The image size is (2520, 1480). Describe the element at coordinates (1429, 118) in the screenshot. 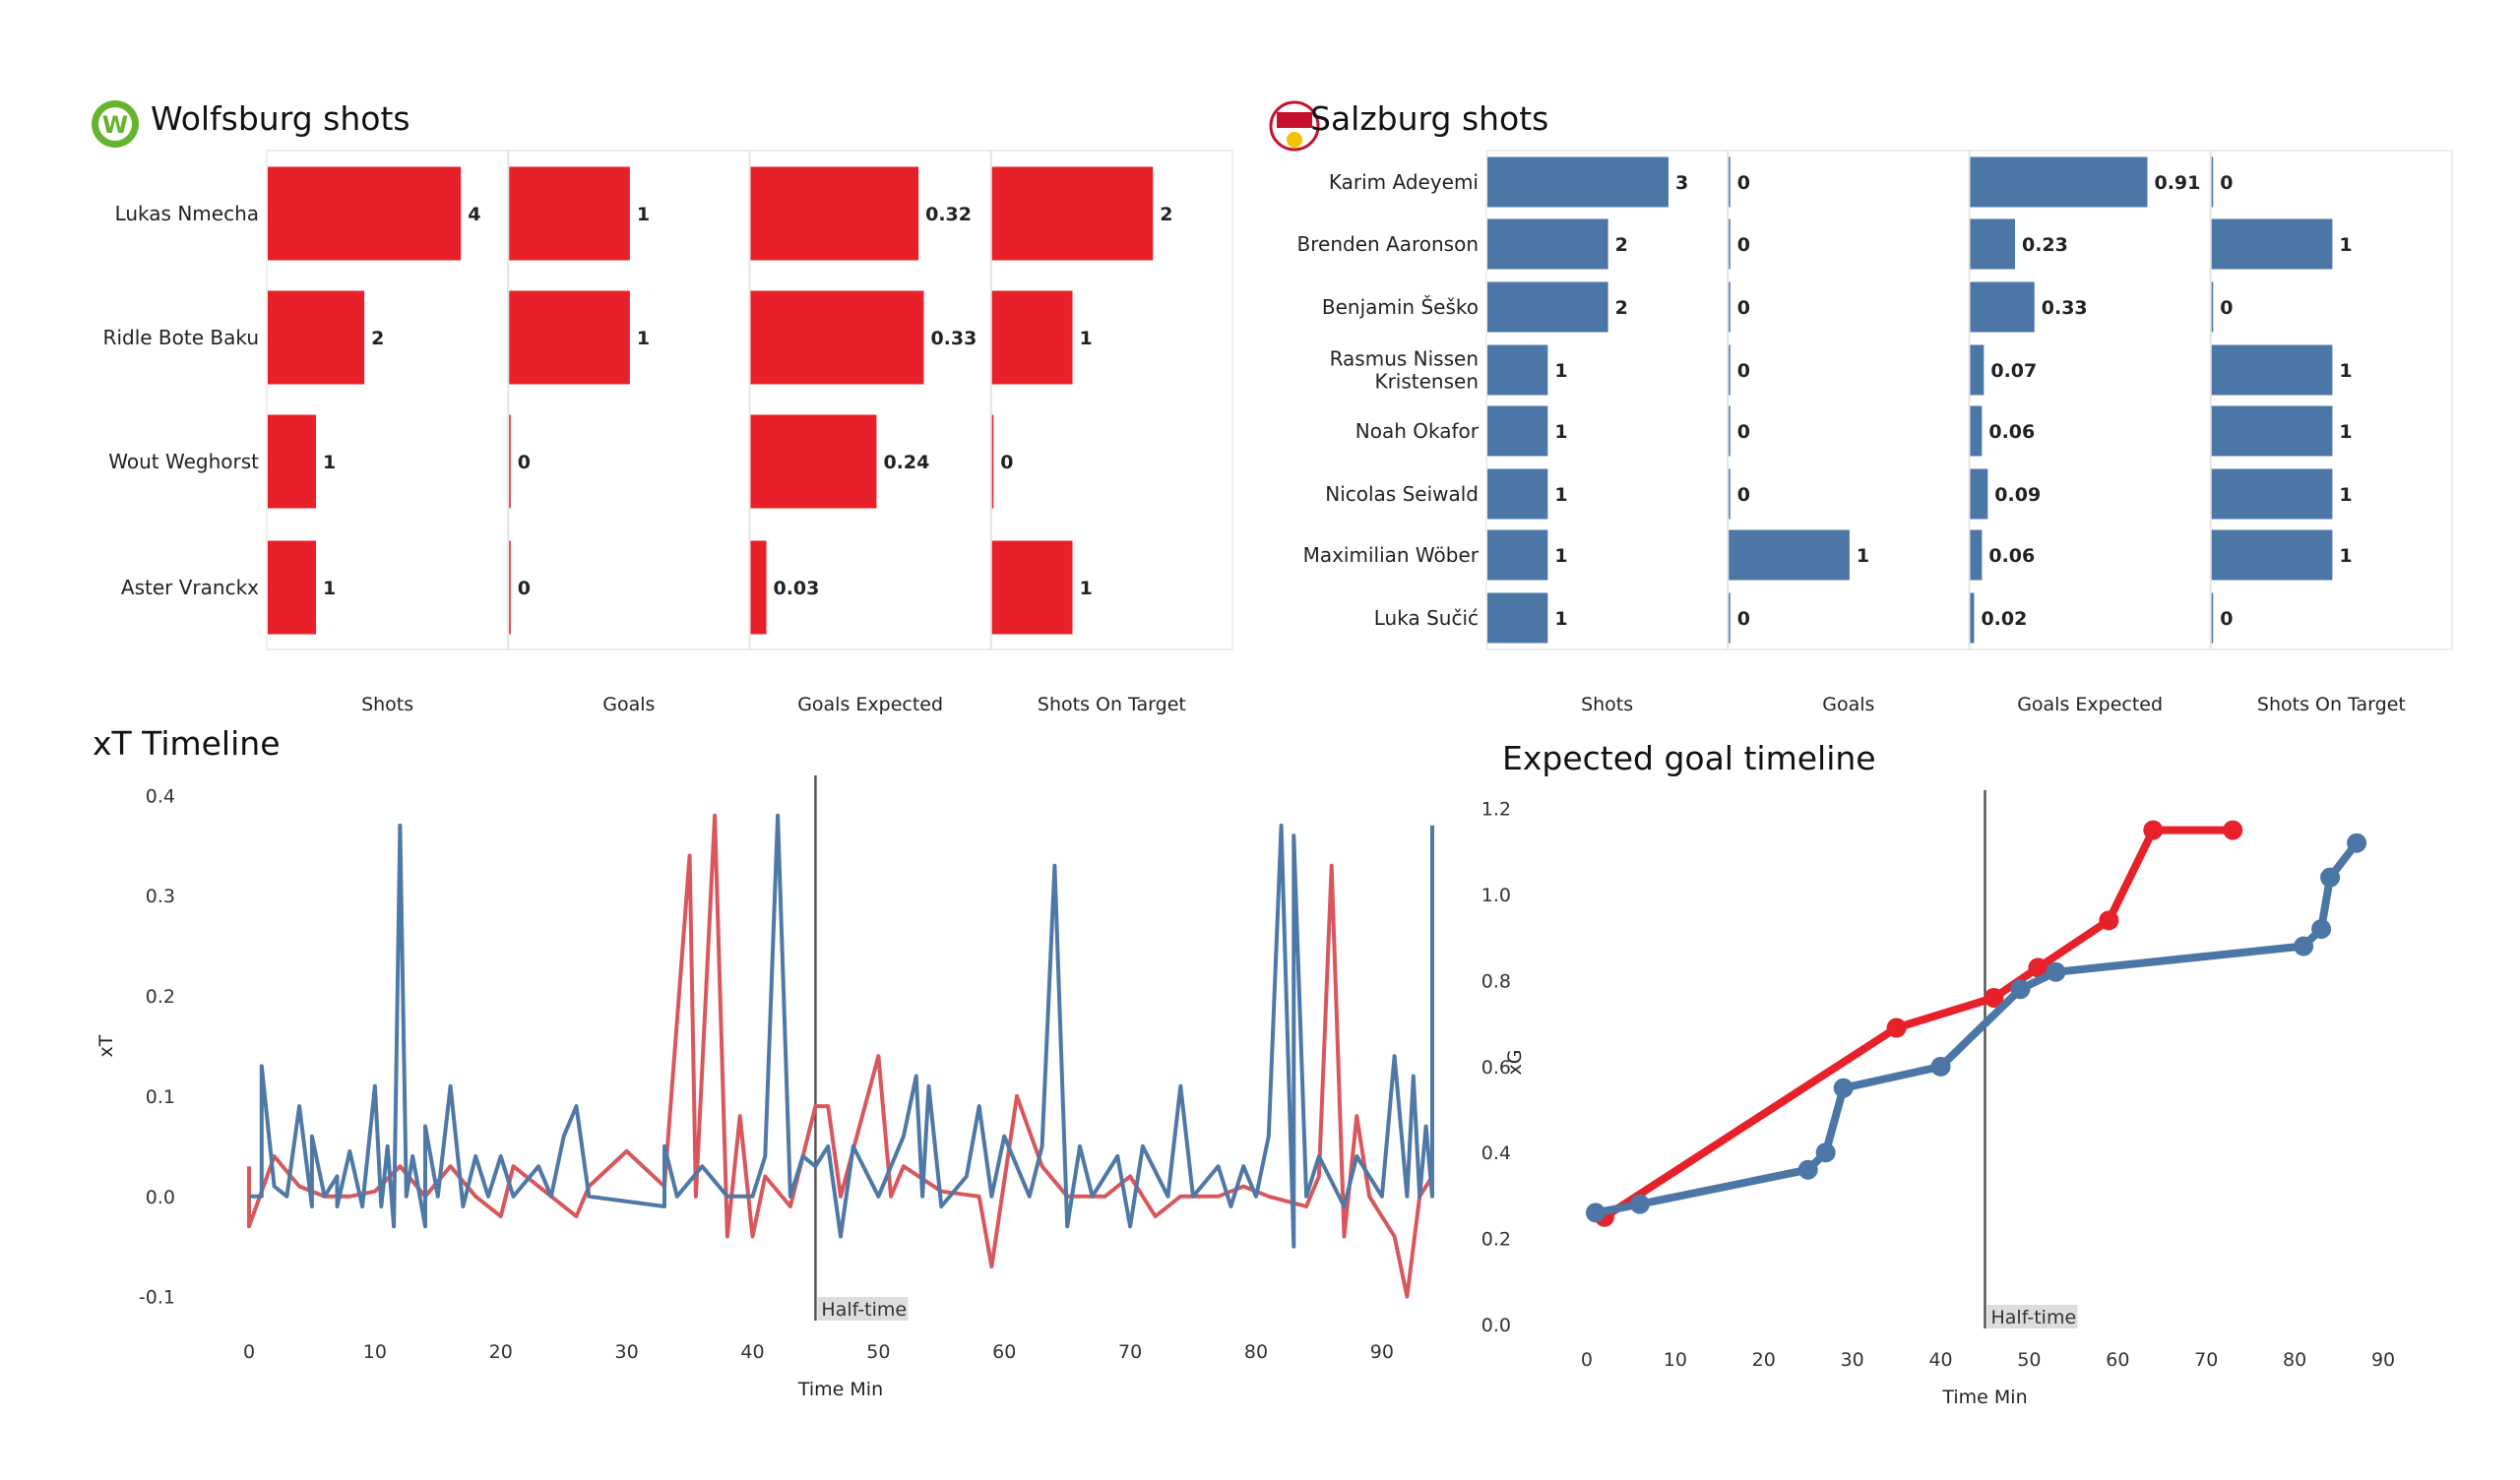

I see `salzburg-title: Salzburg shots` at that location.